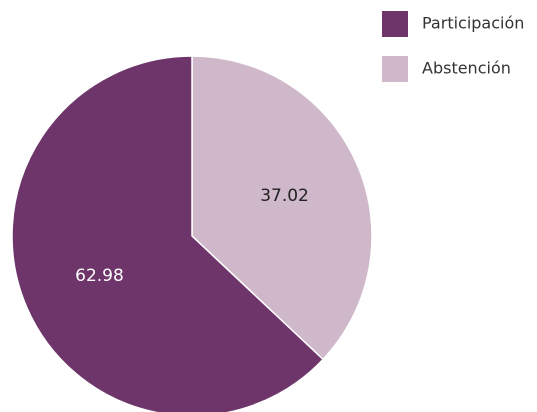  What do you see at coordinates (99, 276) in the screenshot?
I see `slice-value-label: 62.98` at bounding box center [99, 276].